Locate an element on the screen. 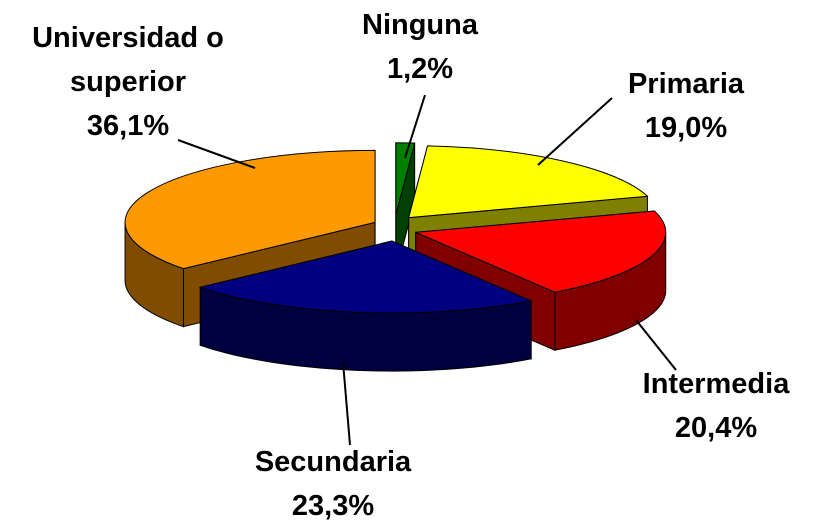 The image size is (839, 524). slice-label: Secundaria is located at coordinates (333, 462).